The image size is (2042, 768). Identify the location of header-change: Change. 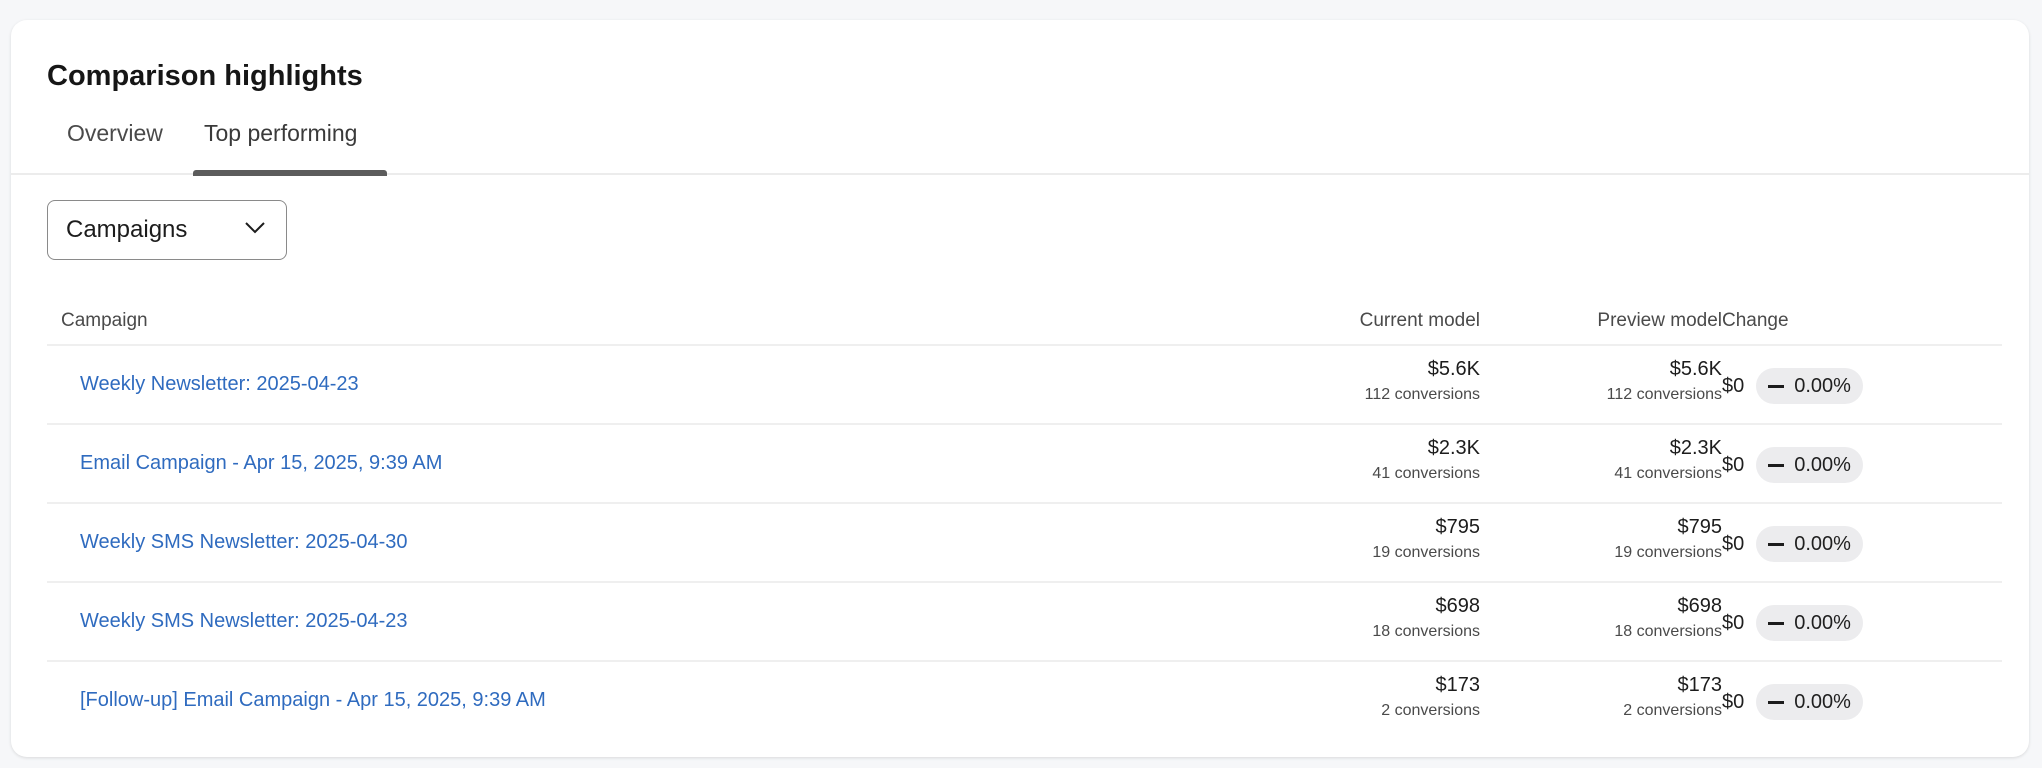
(1755, 320).